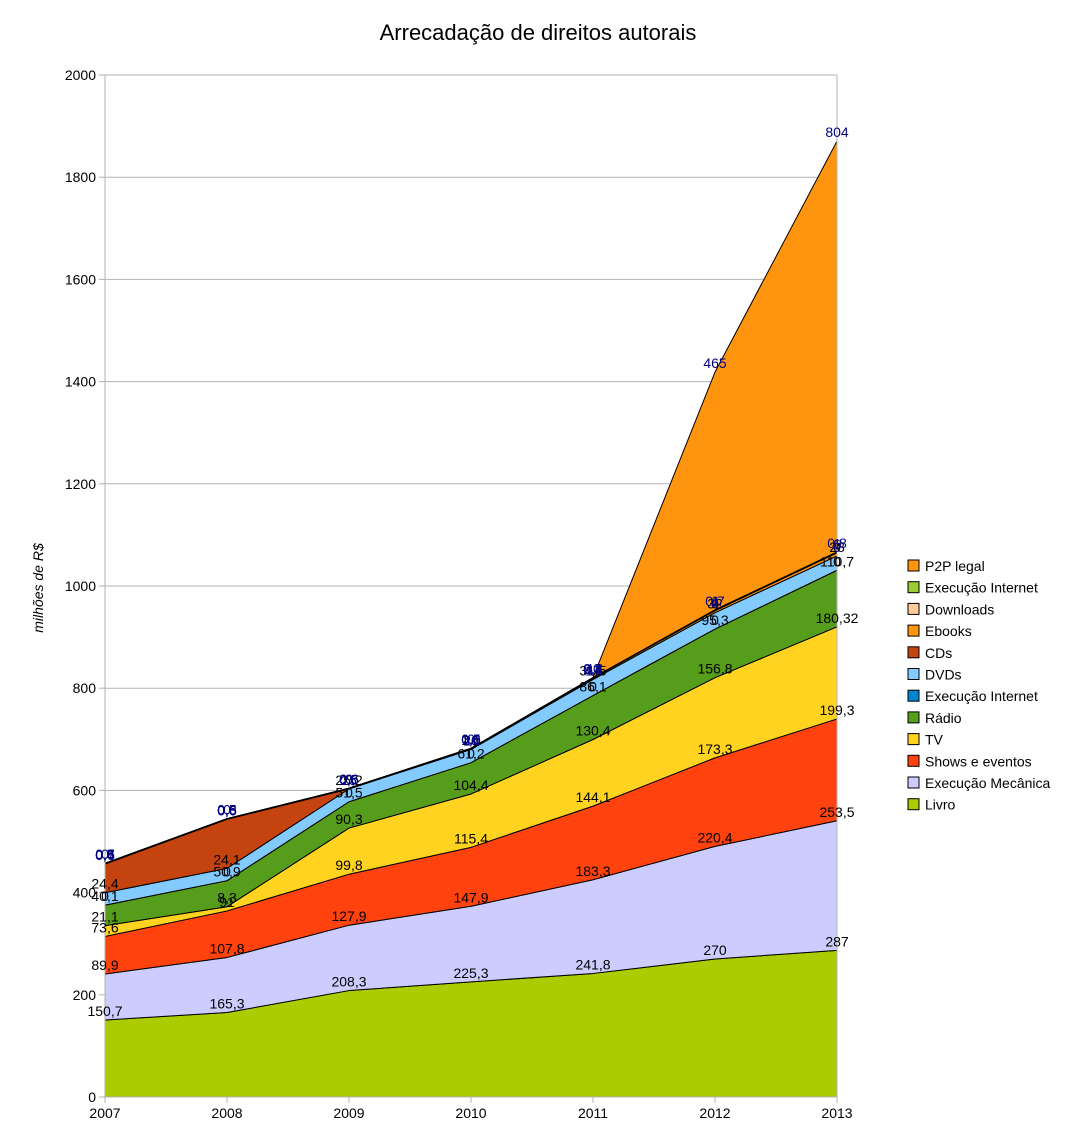  What do you see at coordinates (981, 588) in the screenshot?
I see `legend-label: Execução Internet` at bounding box center [981, 588].